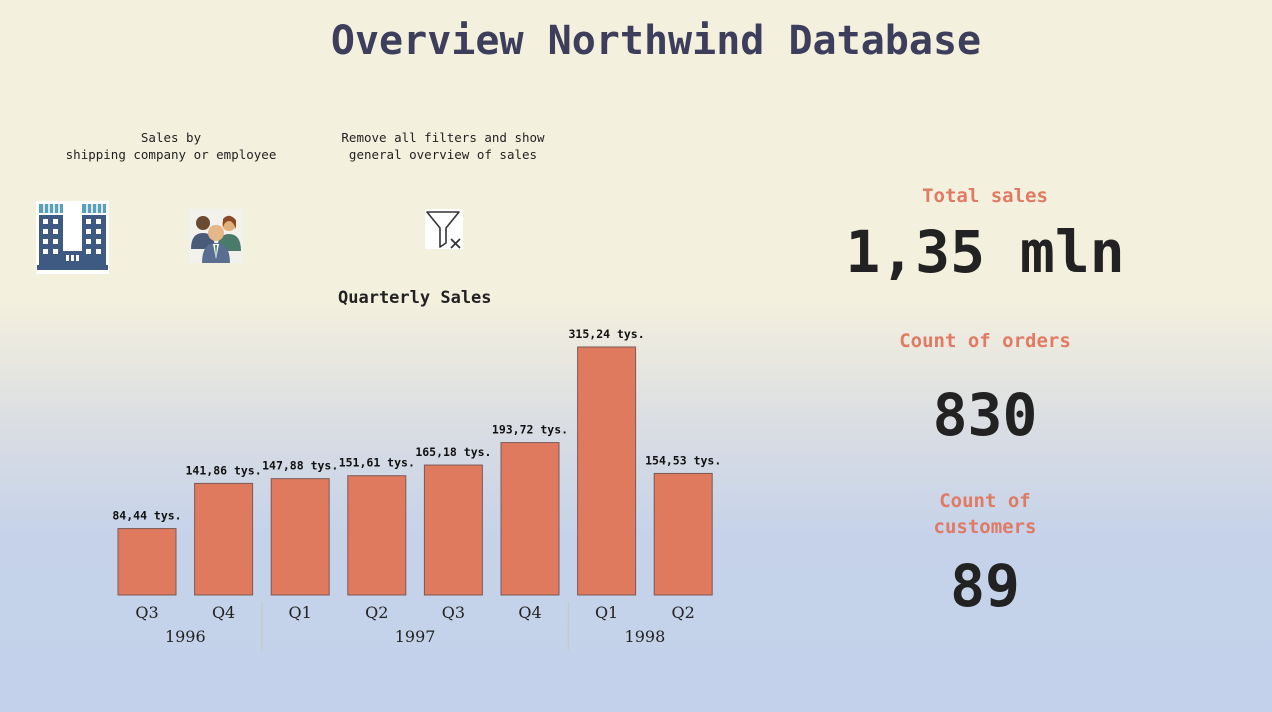  What do you see at coordinates (300, 466) in the screenshot?
I see `data-label: 147,88 tys.` at bounding box center [300, 466].